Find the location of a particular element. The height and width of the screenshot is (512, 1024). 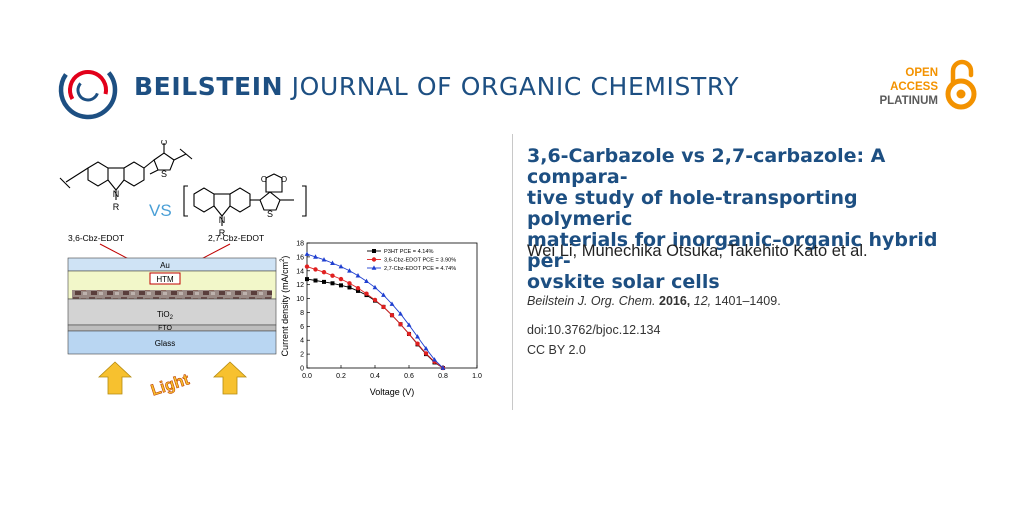

y-tick-label: 10 is located at coordinates (300, 299).